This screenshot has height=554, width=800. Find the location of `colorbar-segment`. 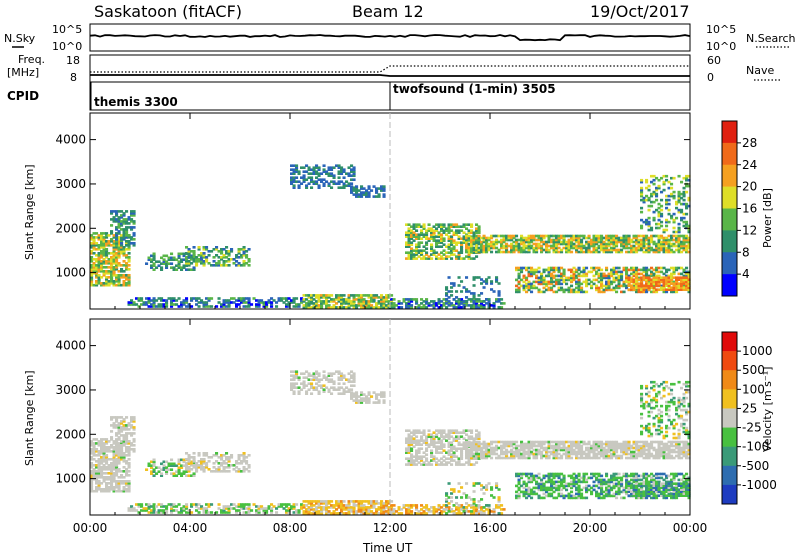

colorbar-segment is located at coordinates (729, 154).